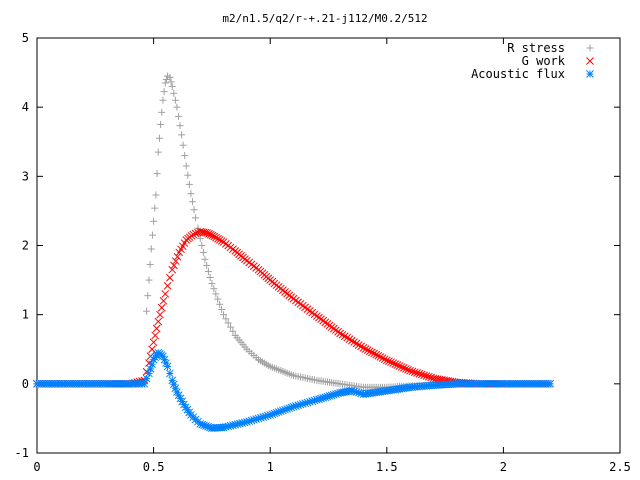  I want to click on x-tick-label: 1.5, so click(387, 467).